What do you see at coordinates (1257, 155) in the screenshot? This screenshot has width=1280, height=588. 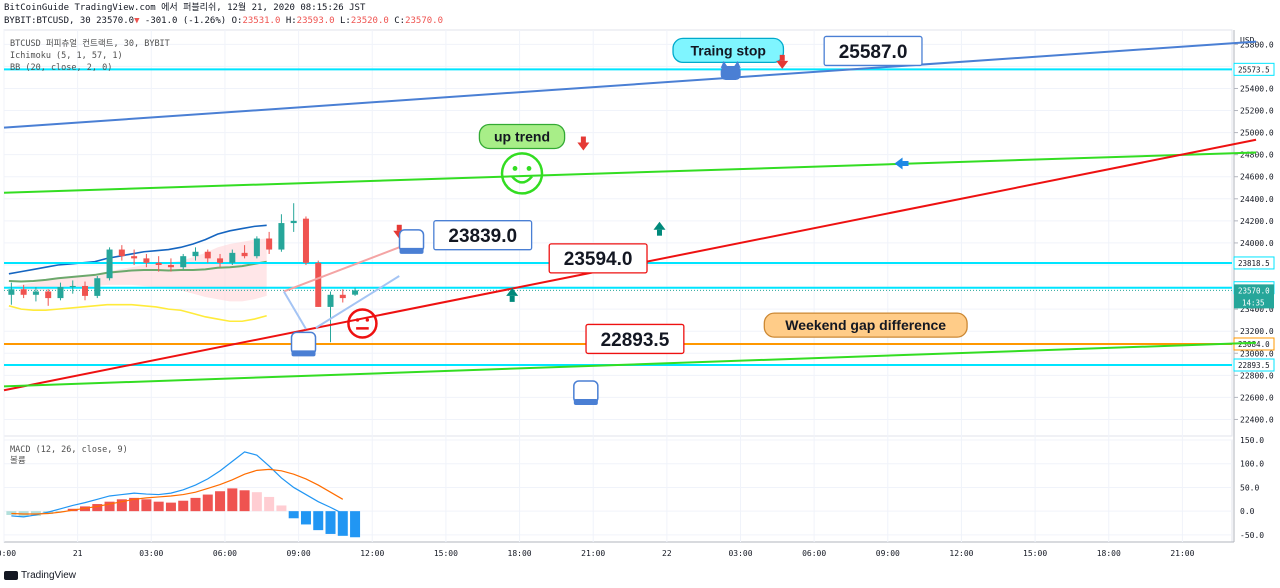 I see `y-tick-label: 24800.0` at bounding box center [1257, 155].